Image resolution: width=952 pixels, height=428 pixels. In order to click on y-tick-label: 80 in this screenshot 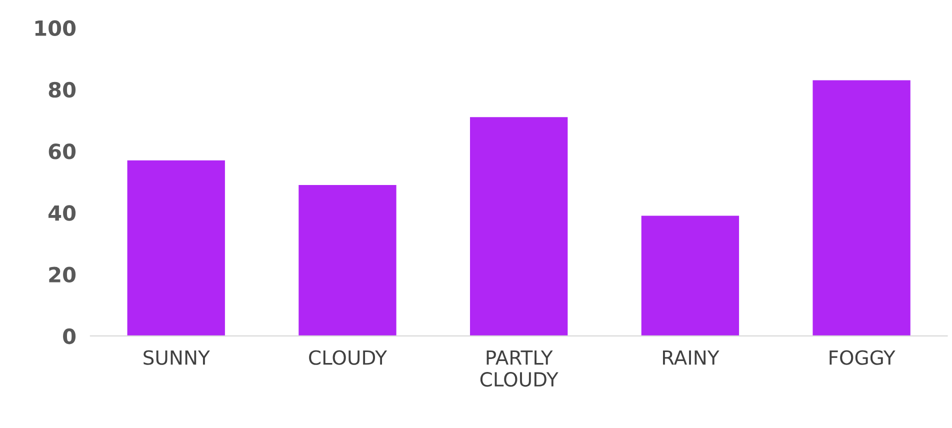, I will do `click(62, 90)`.